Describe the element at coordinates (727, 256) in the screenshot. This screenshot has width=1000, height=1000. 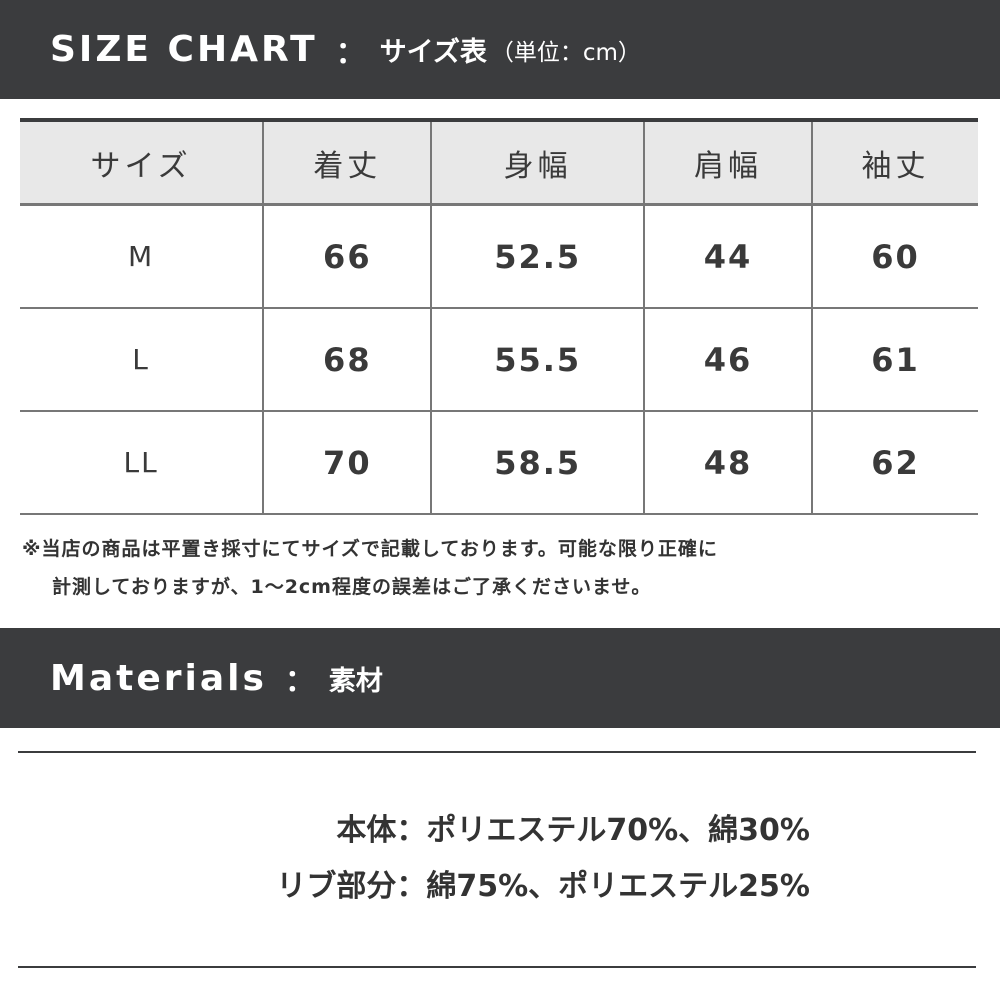
I see `table-cell: 44` at that location.